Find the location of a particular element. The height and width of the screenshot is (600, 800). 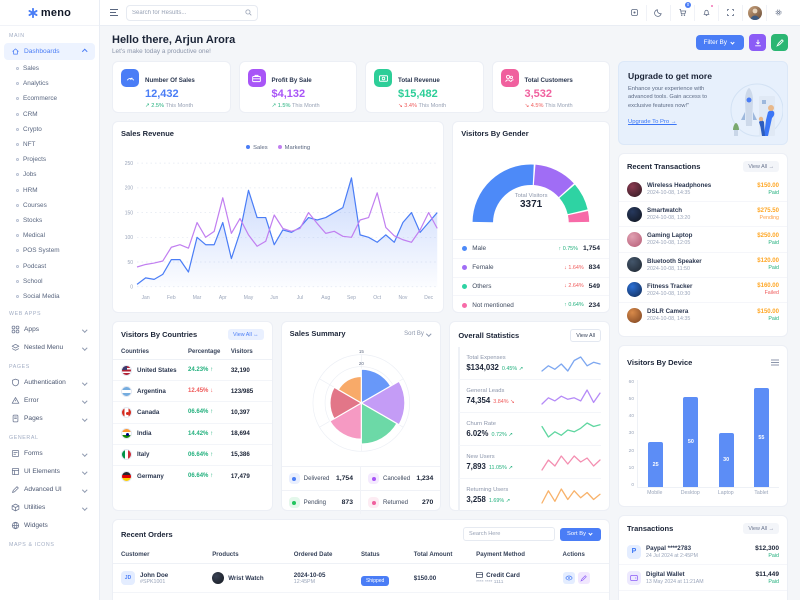

sidebar-subitem-stocks: Stocks is located at coordinates (49, 220).